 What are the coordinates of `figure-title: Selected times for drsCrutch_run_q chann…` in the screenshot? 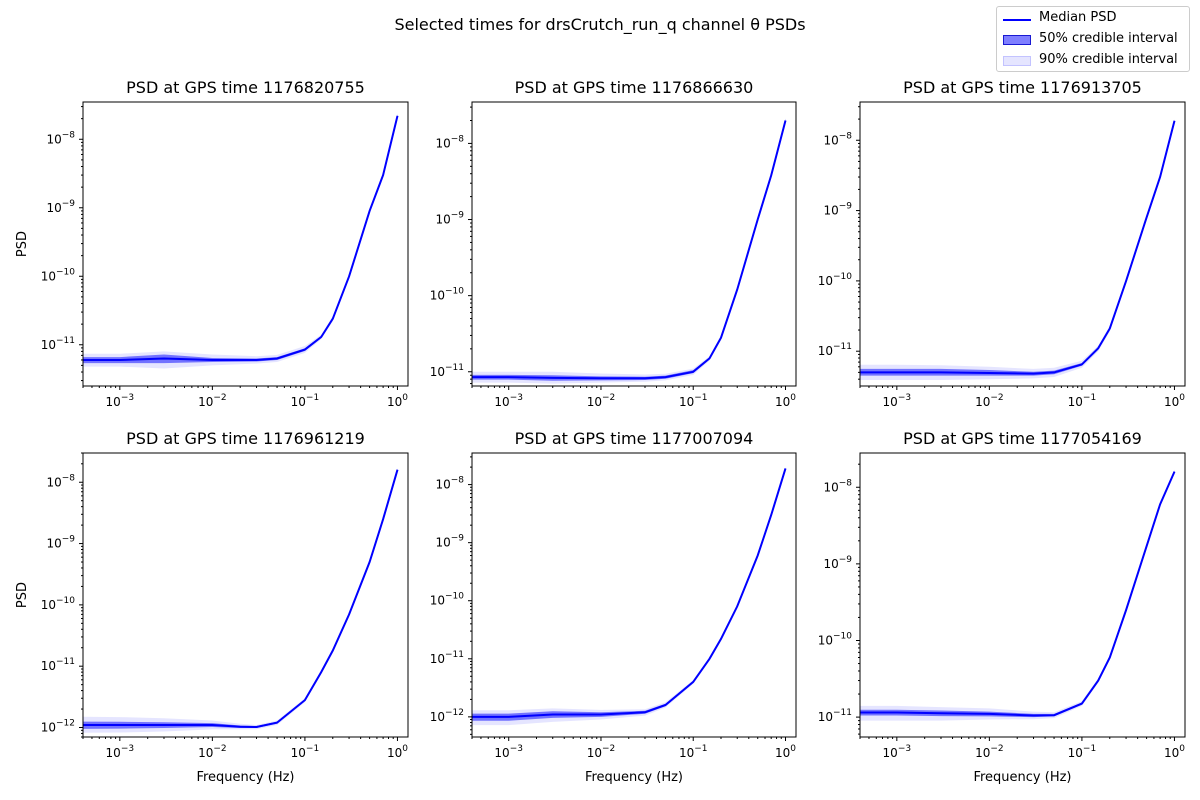 It's located at (599, 25).